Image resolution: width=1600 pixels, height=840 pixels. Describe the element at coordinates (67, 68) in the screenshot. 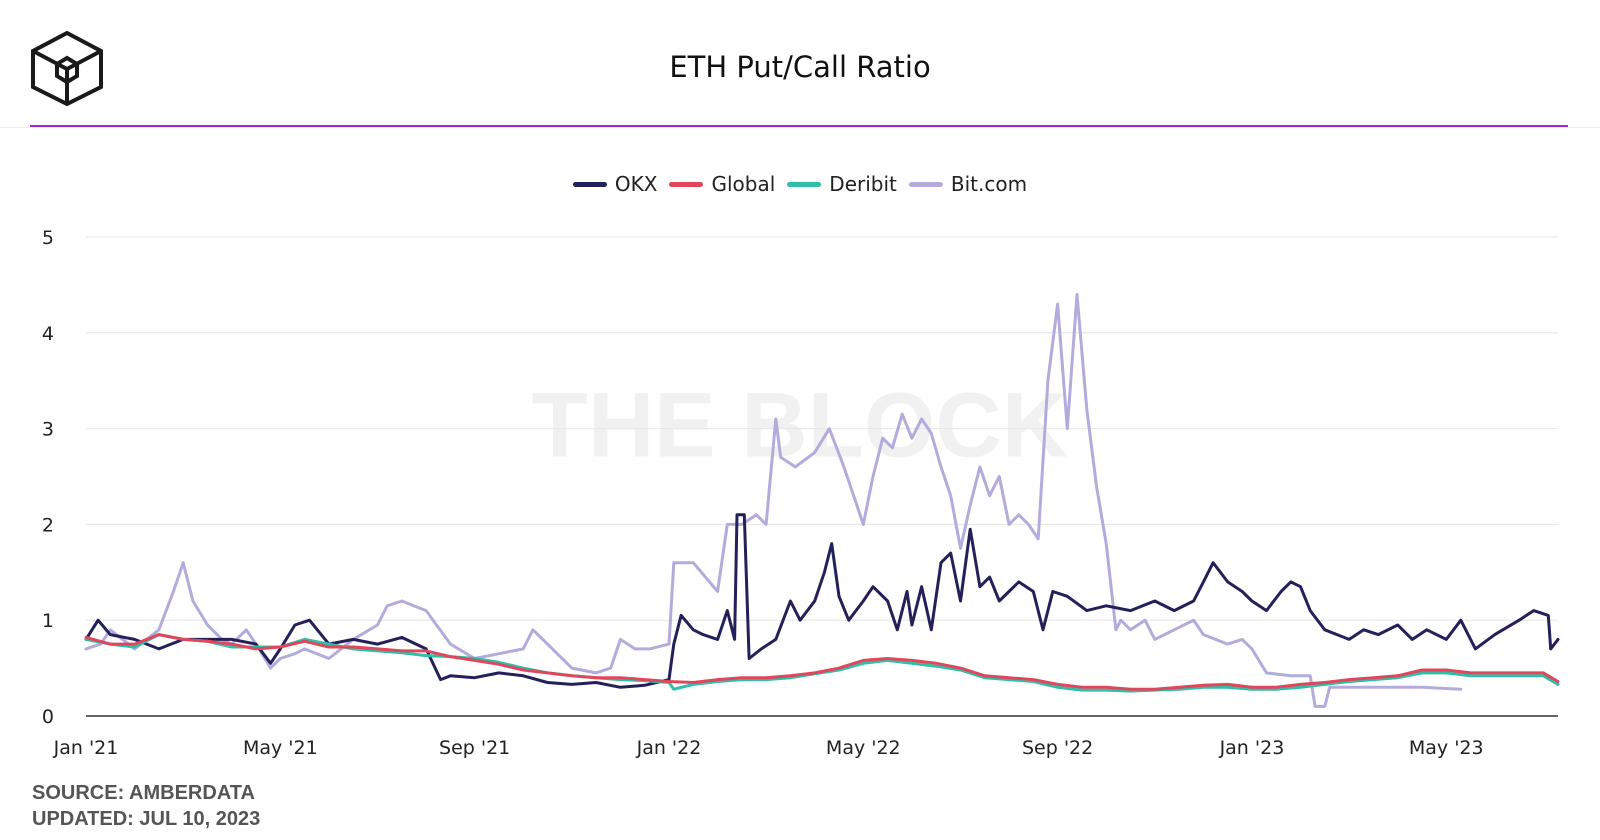

I see `the-block-logo-icon` at that location.